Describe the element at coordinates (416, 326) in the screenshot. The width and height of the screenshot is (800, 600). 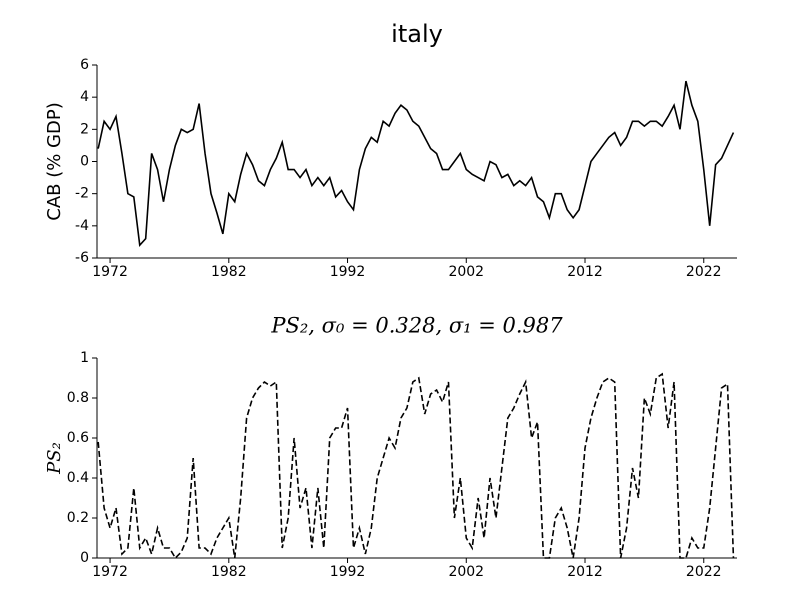
I see `chart-title: PS₂, σ₀ = 0.328, σ₁ = 0.987` at that location.